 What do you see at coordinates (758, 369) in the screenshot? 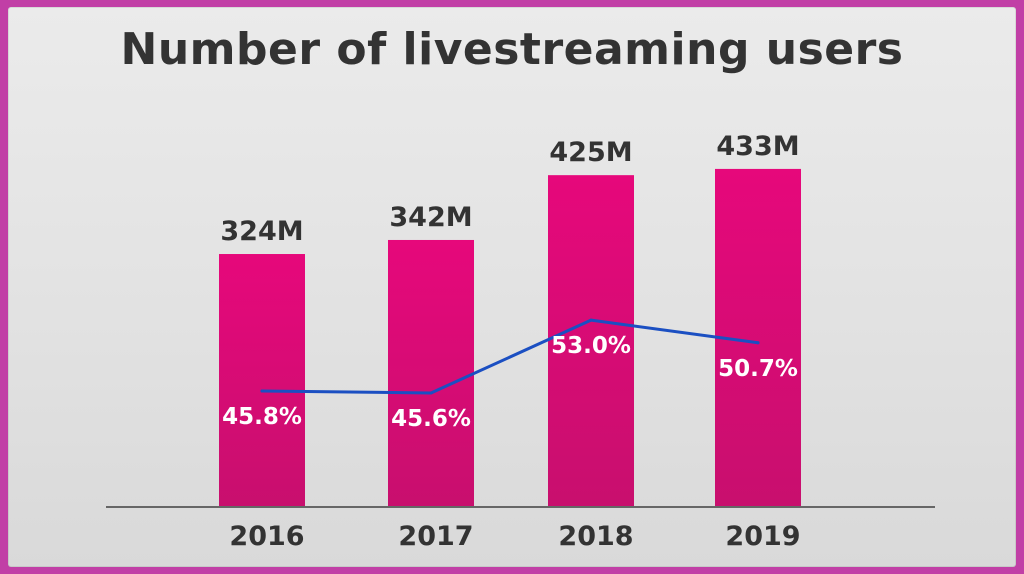
I see `percent-label-2019: 50.7%` at bounding box center [758, 369].